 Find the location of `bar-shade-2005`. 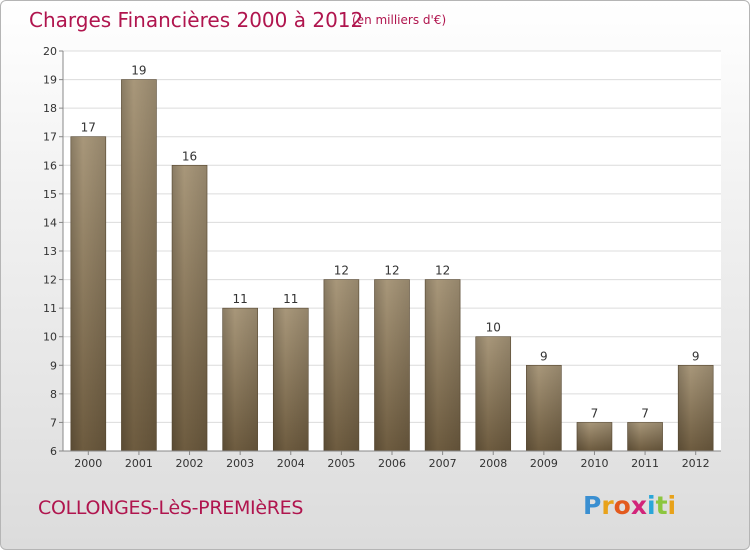

bar-shade-2005 is located at coordinates (341, 365).